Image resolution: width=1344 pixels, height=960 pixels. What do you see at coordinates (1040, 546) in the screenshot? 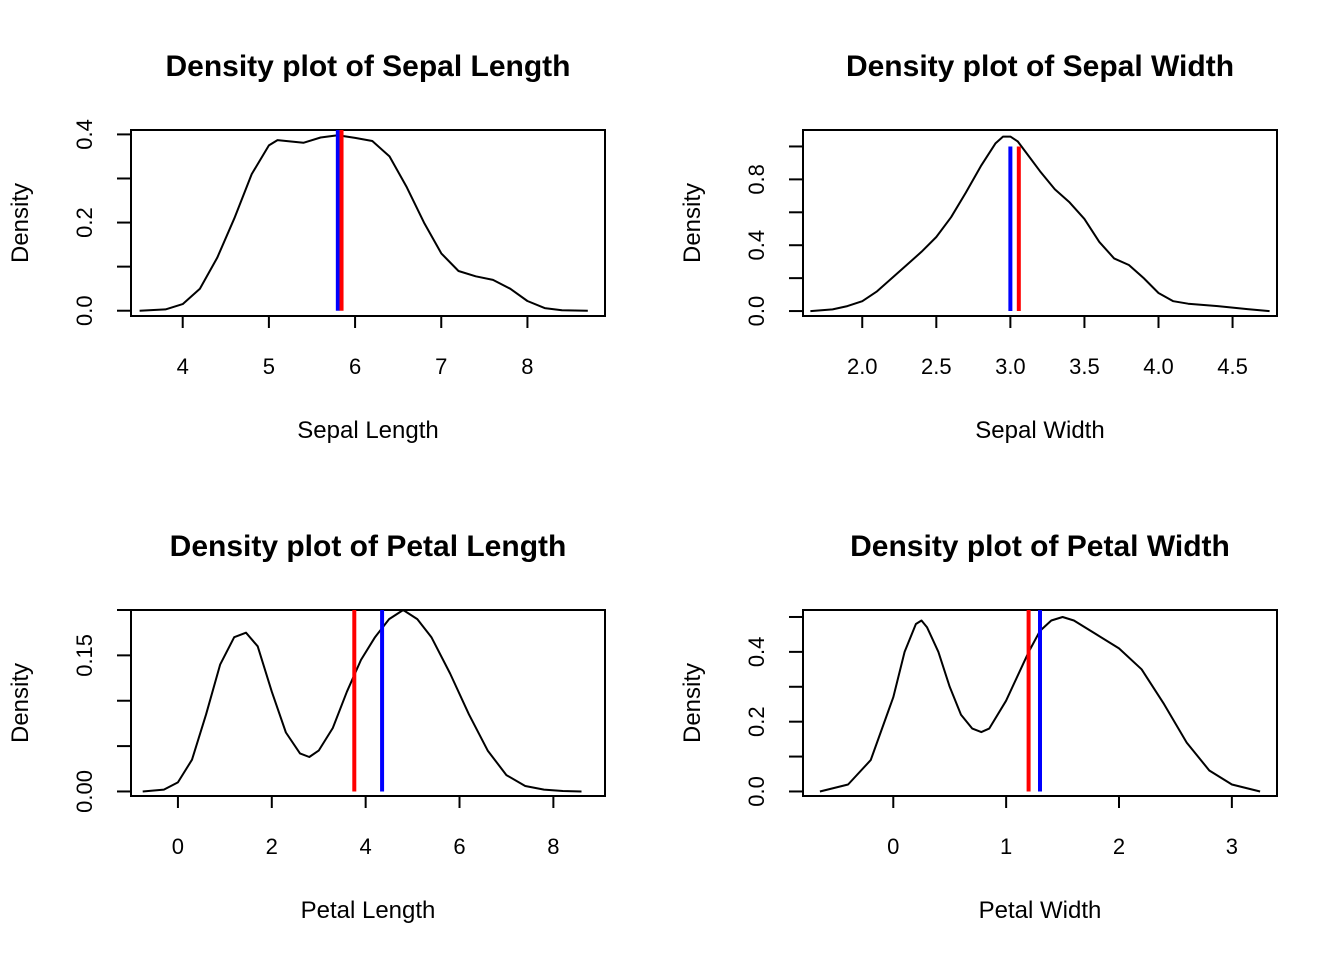
I see `panel-title: Density plot of Petal Width` at bounding box center [1040, 546].